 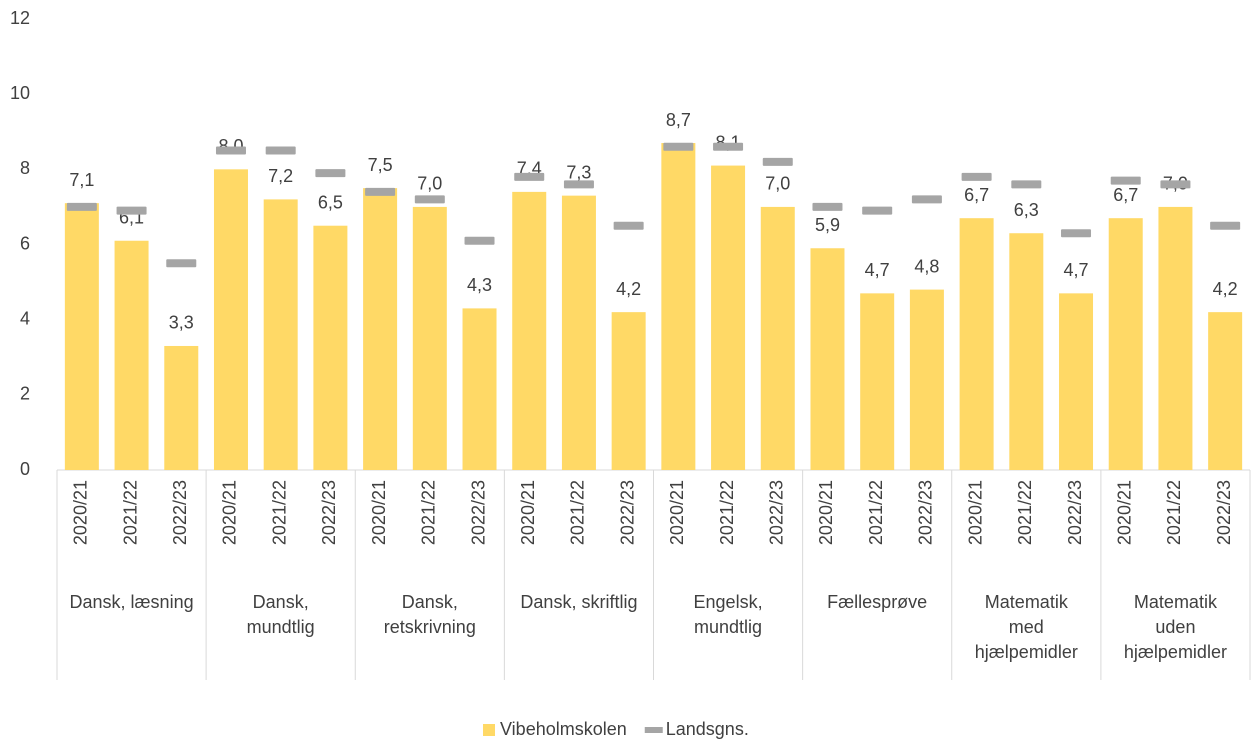 I want to click on group-label: Matematik med hjælpemidler, so click(x=1026, y=627).